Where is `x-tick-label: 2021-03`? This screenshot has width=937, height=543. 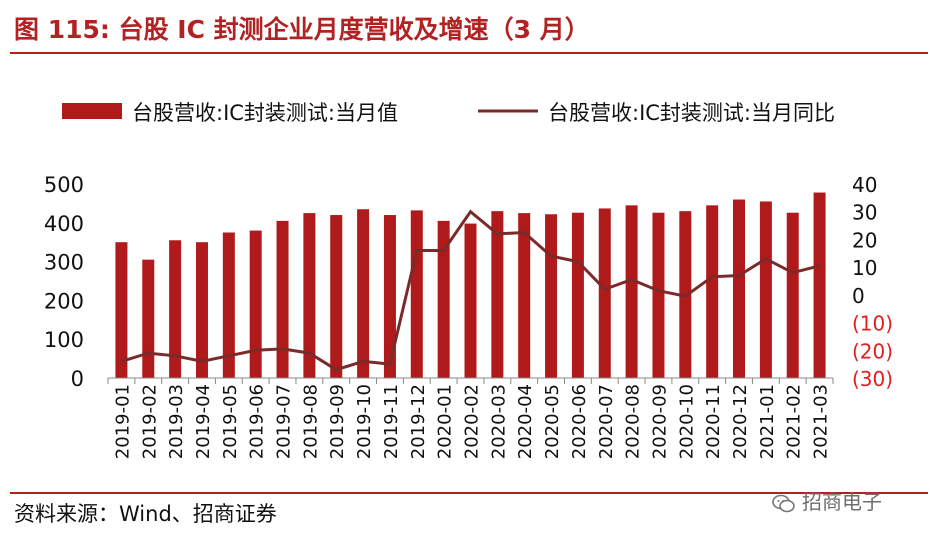
x-tick-label: 2021-03 is located at coordinates (821, 421).